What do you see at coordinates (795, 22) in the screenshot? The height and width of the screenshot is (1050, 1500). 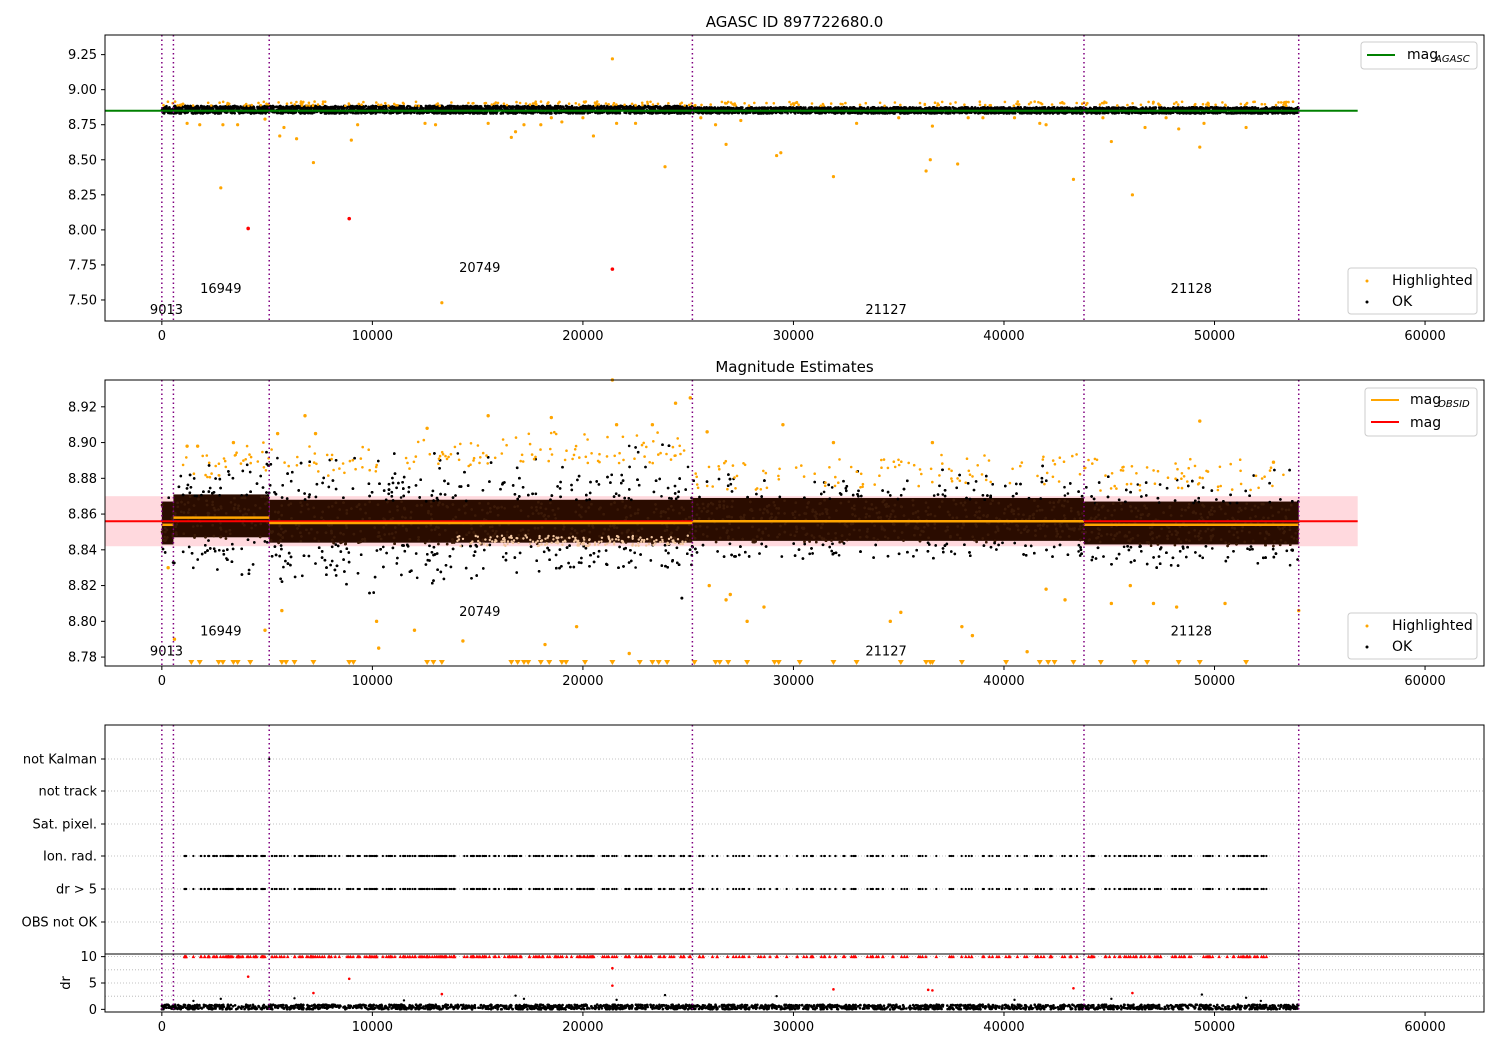 I see `top-title: AGASC ID 897722680.0` at bounding box center [795, 22].